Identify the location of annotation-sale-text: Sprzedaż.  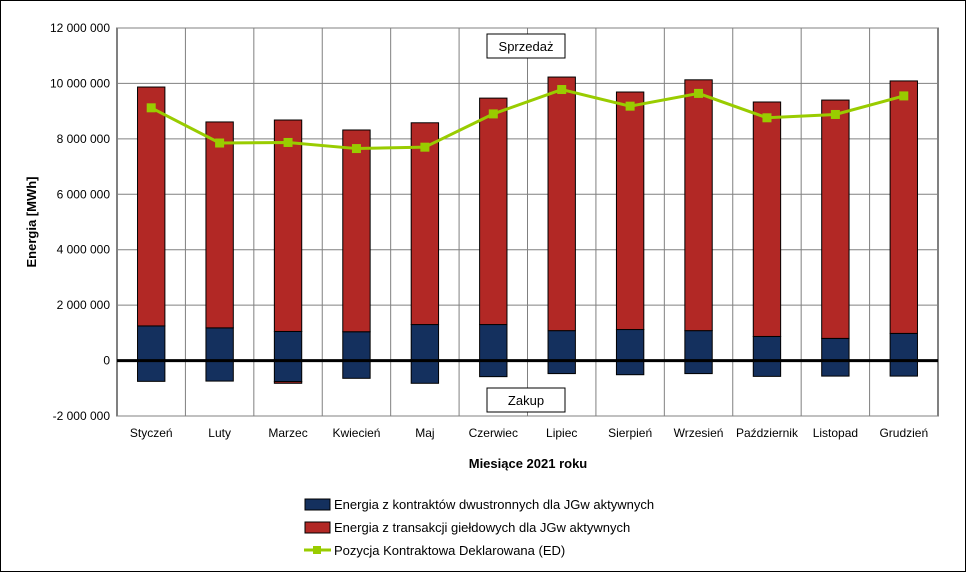
(526, 46).